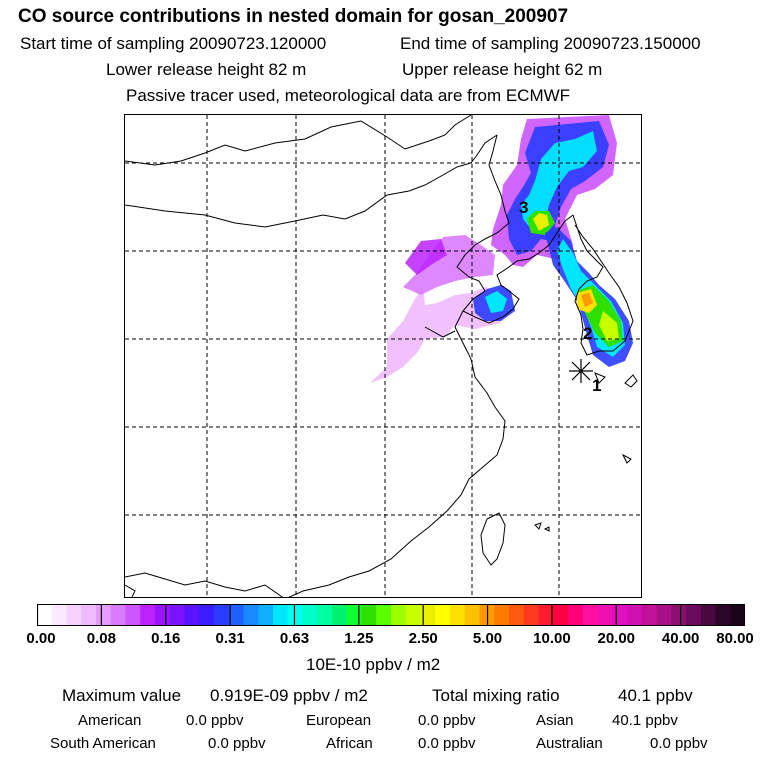  What do you see at coordinates (616, 638) in the screenshot?
I see `colorbar-tick-label: 20.00` at bounding box center [616, 638].